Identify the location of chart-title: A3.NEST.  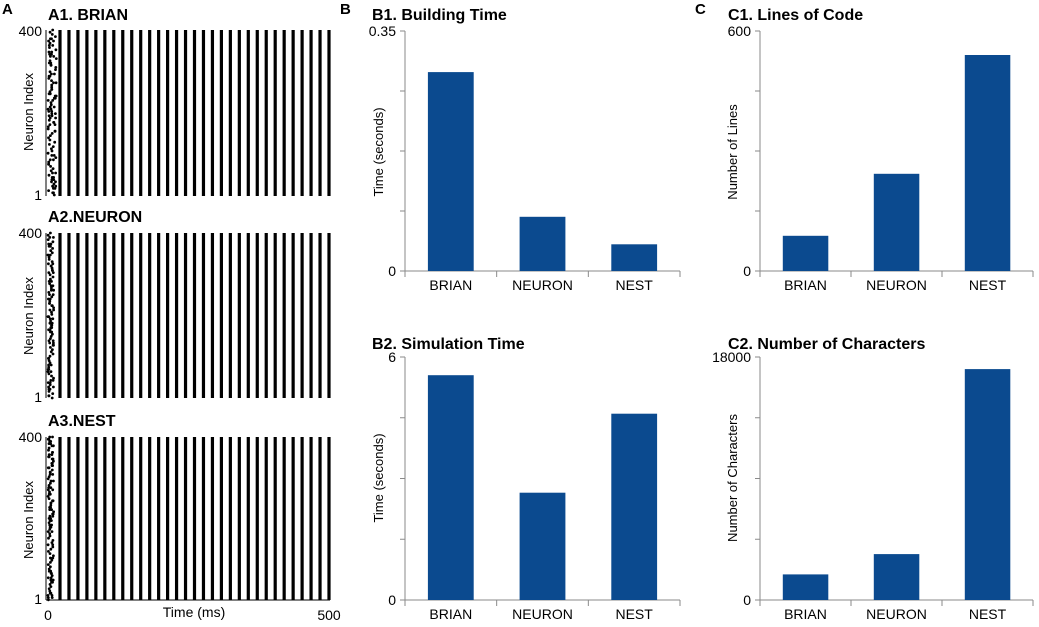
(82, 421).